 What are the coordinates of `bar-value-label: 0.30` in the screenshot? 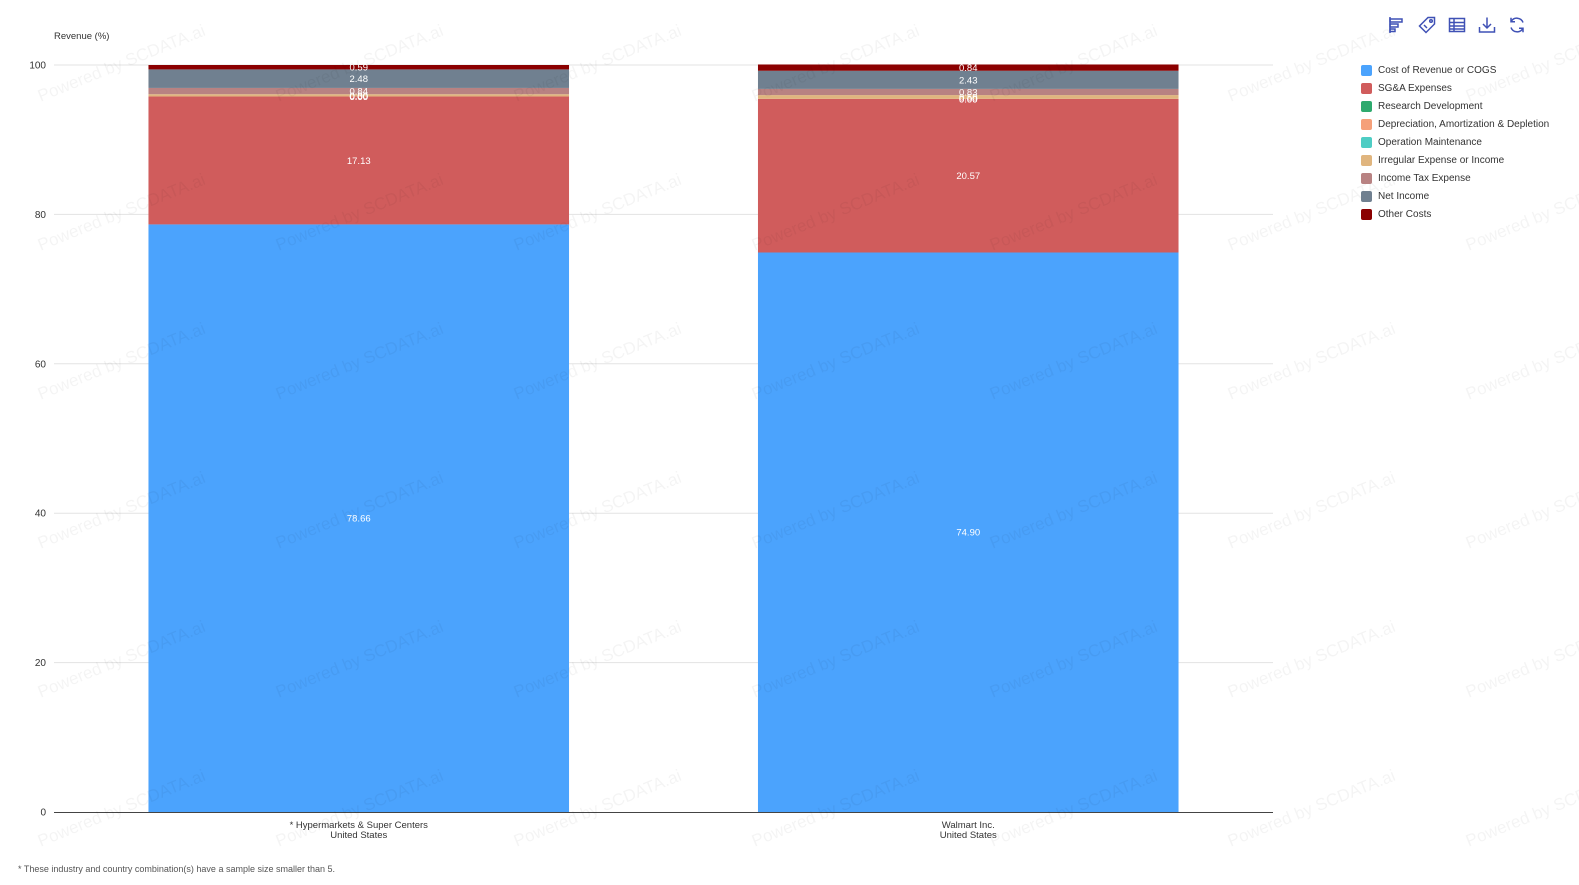 It's located at (359, 96).